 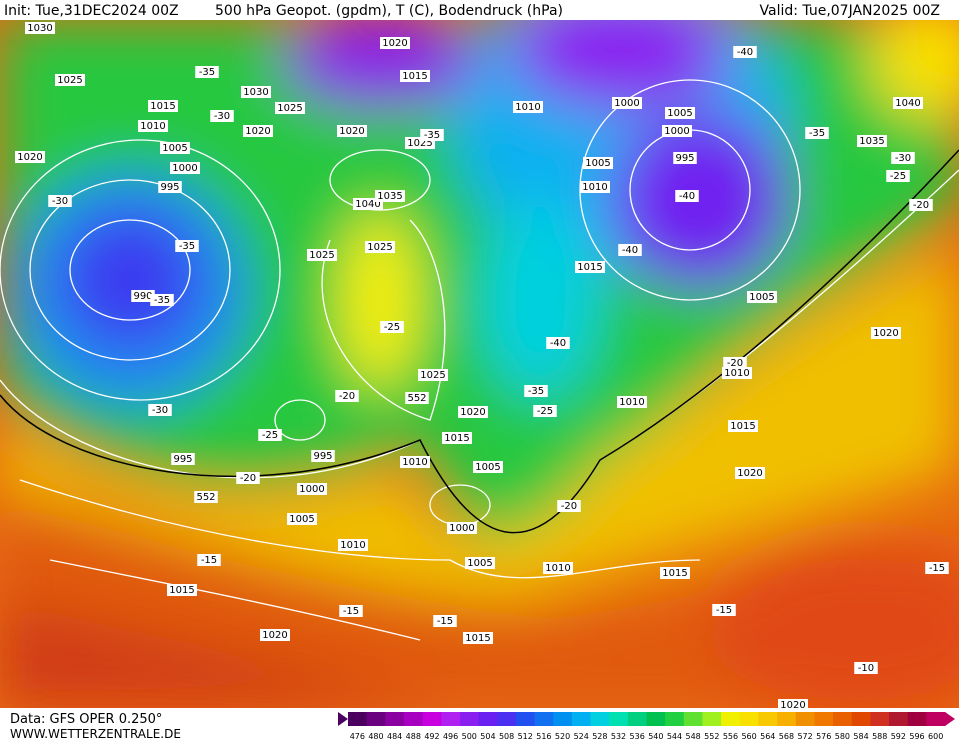 What do you see at coordinates (357, 736) in the screenshot?
I see `colorbar-label: 476` at bounding box center [357, 736].